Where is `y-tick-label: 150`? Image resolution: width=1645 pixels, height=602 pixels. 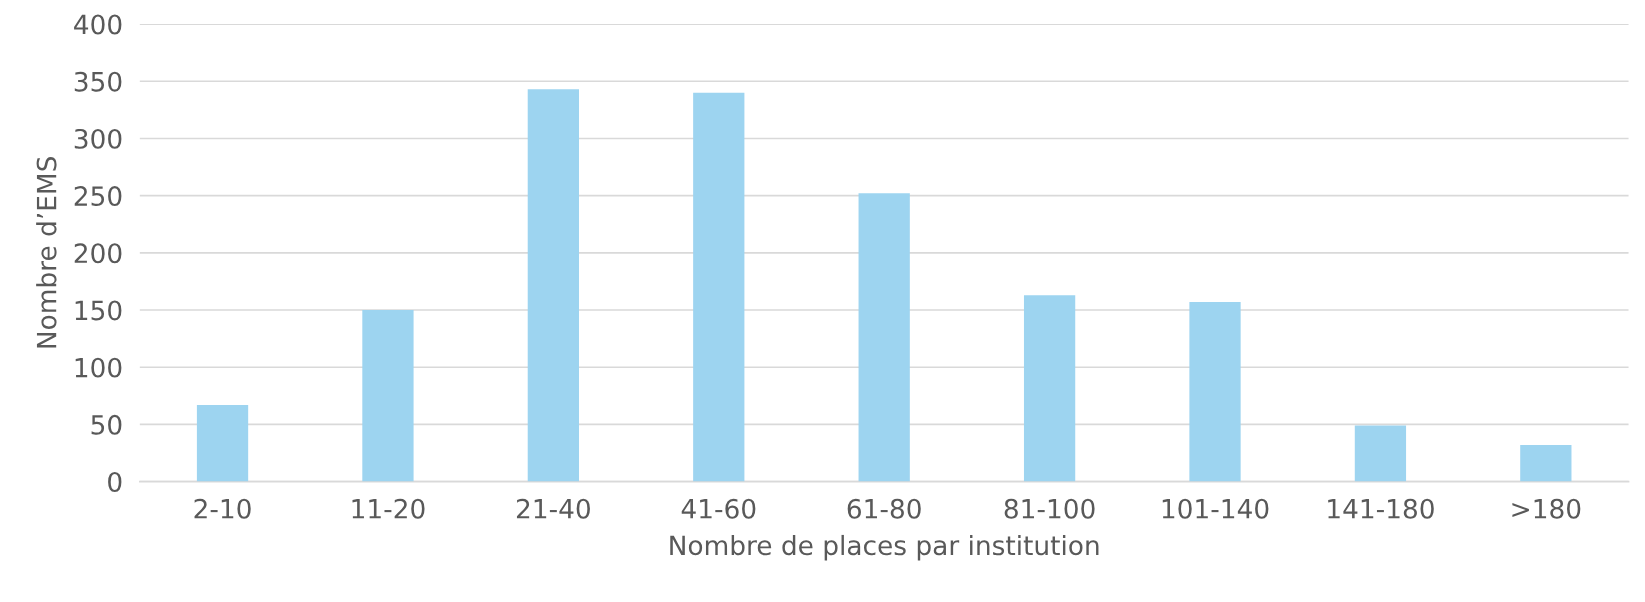 y-tick-label: 150 is located at coordinates (98, 310).